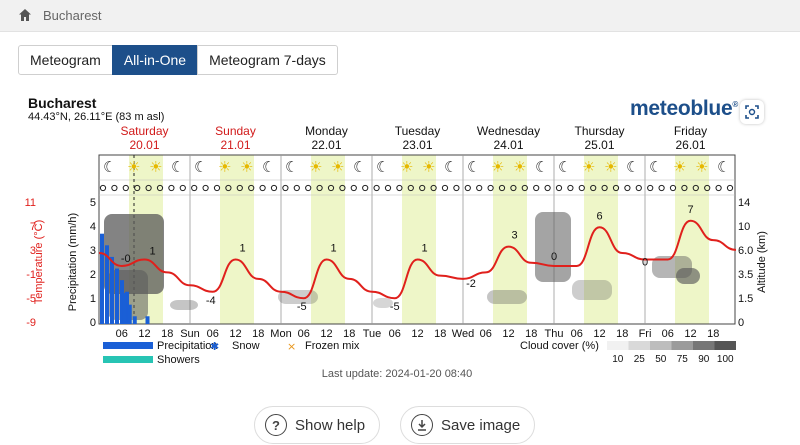 The image size is (800, 445). What do you see at coordinates (745, 275) in the screenshot?
I see `altitude-tick: 3.5` at bounding box center [745, 275].